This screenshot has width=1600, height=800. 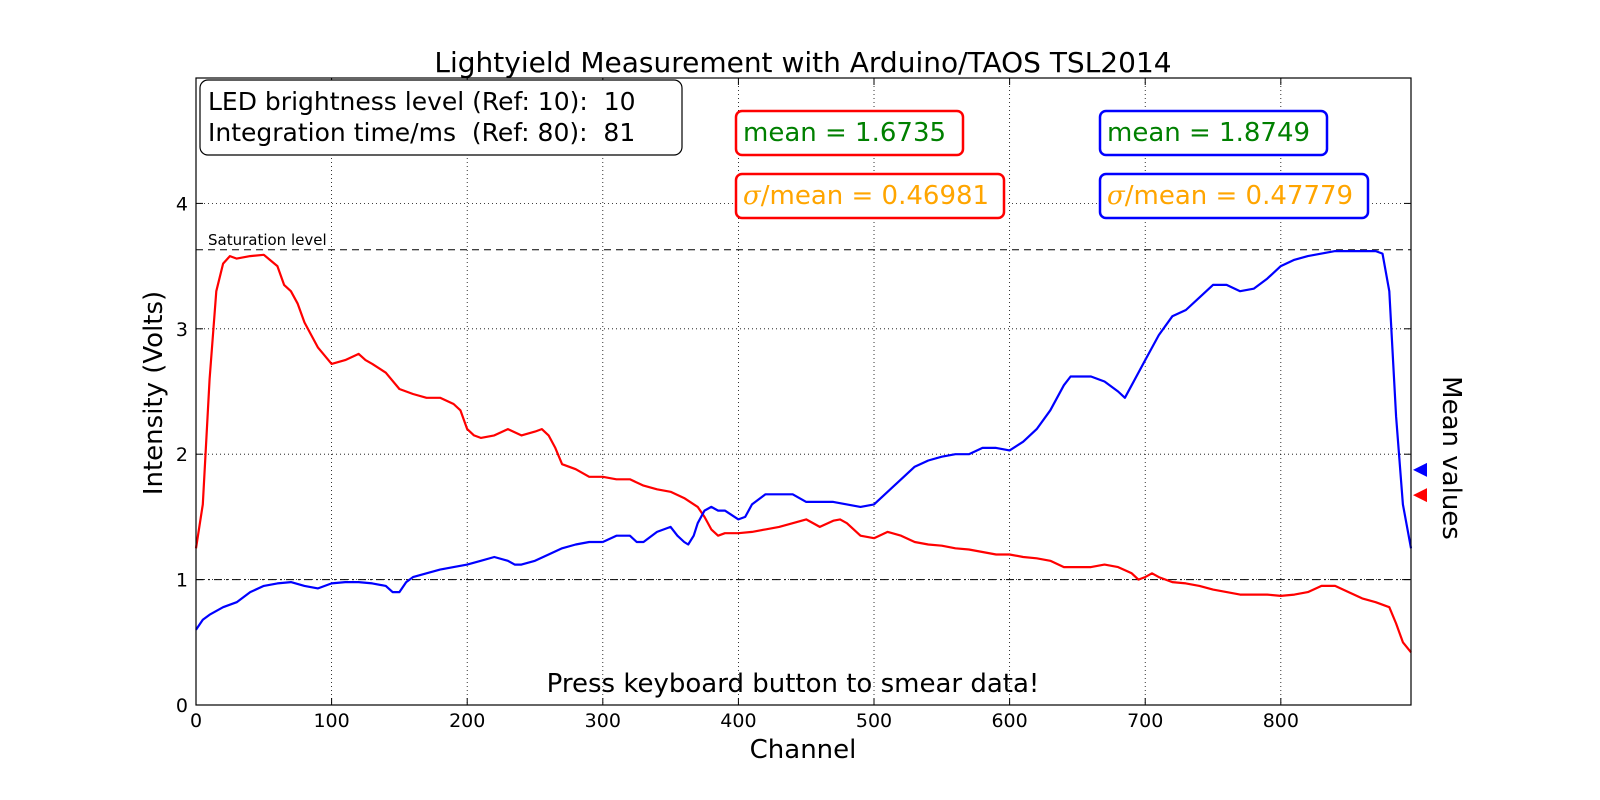 I want to click on red-mean-box, so click(x=849, y=133).